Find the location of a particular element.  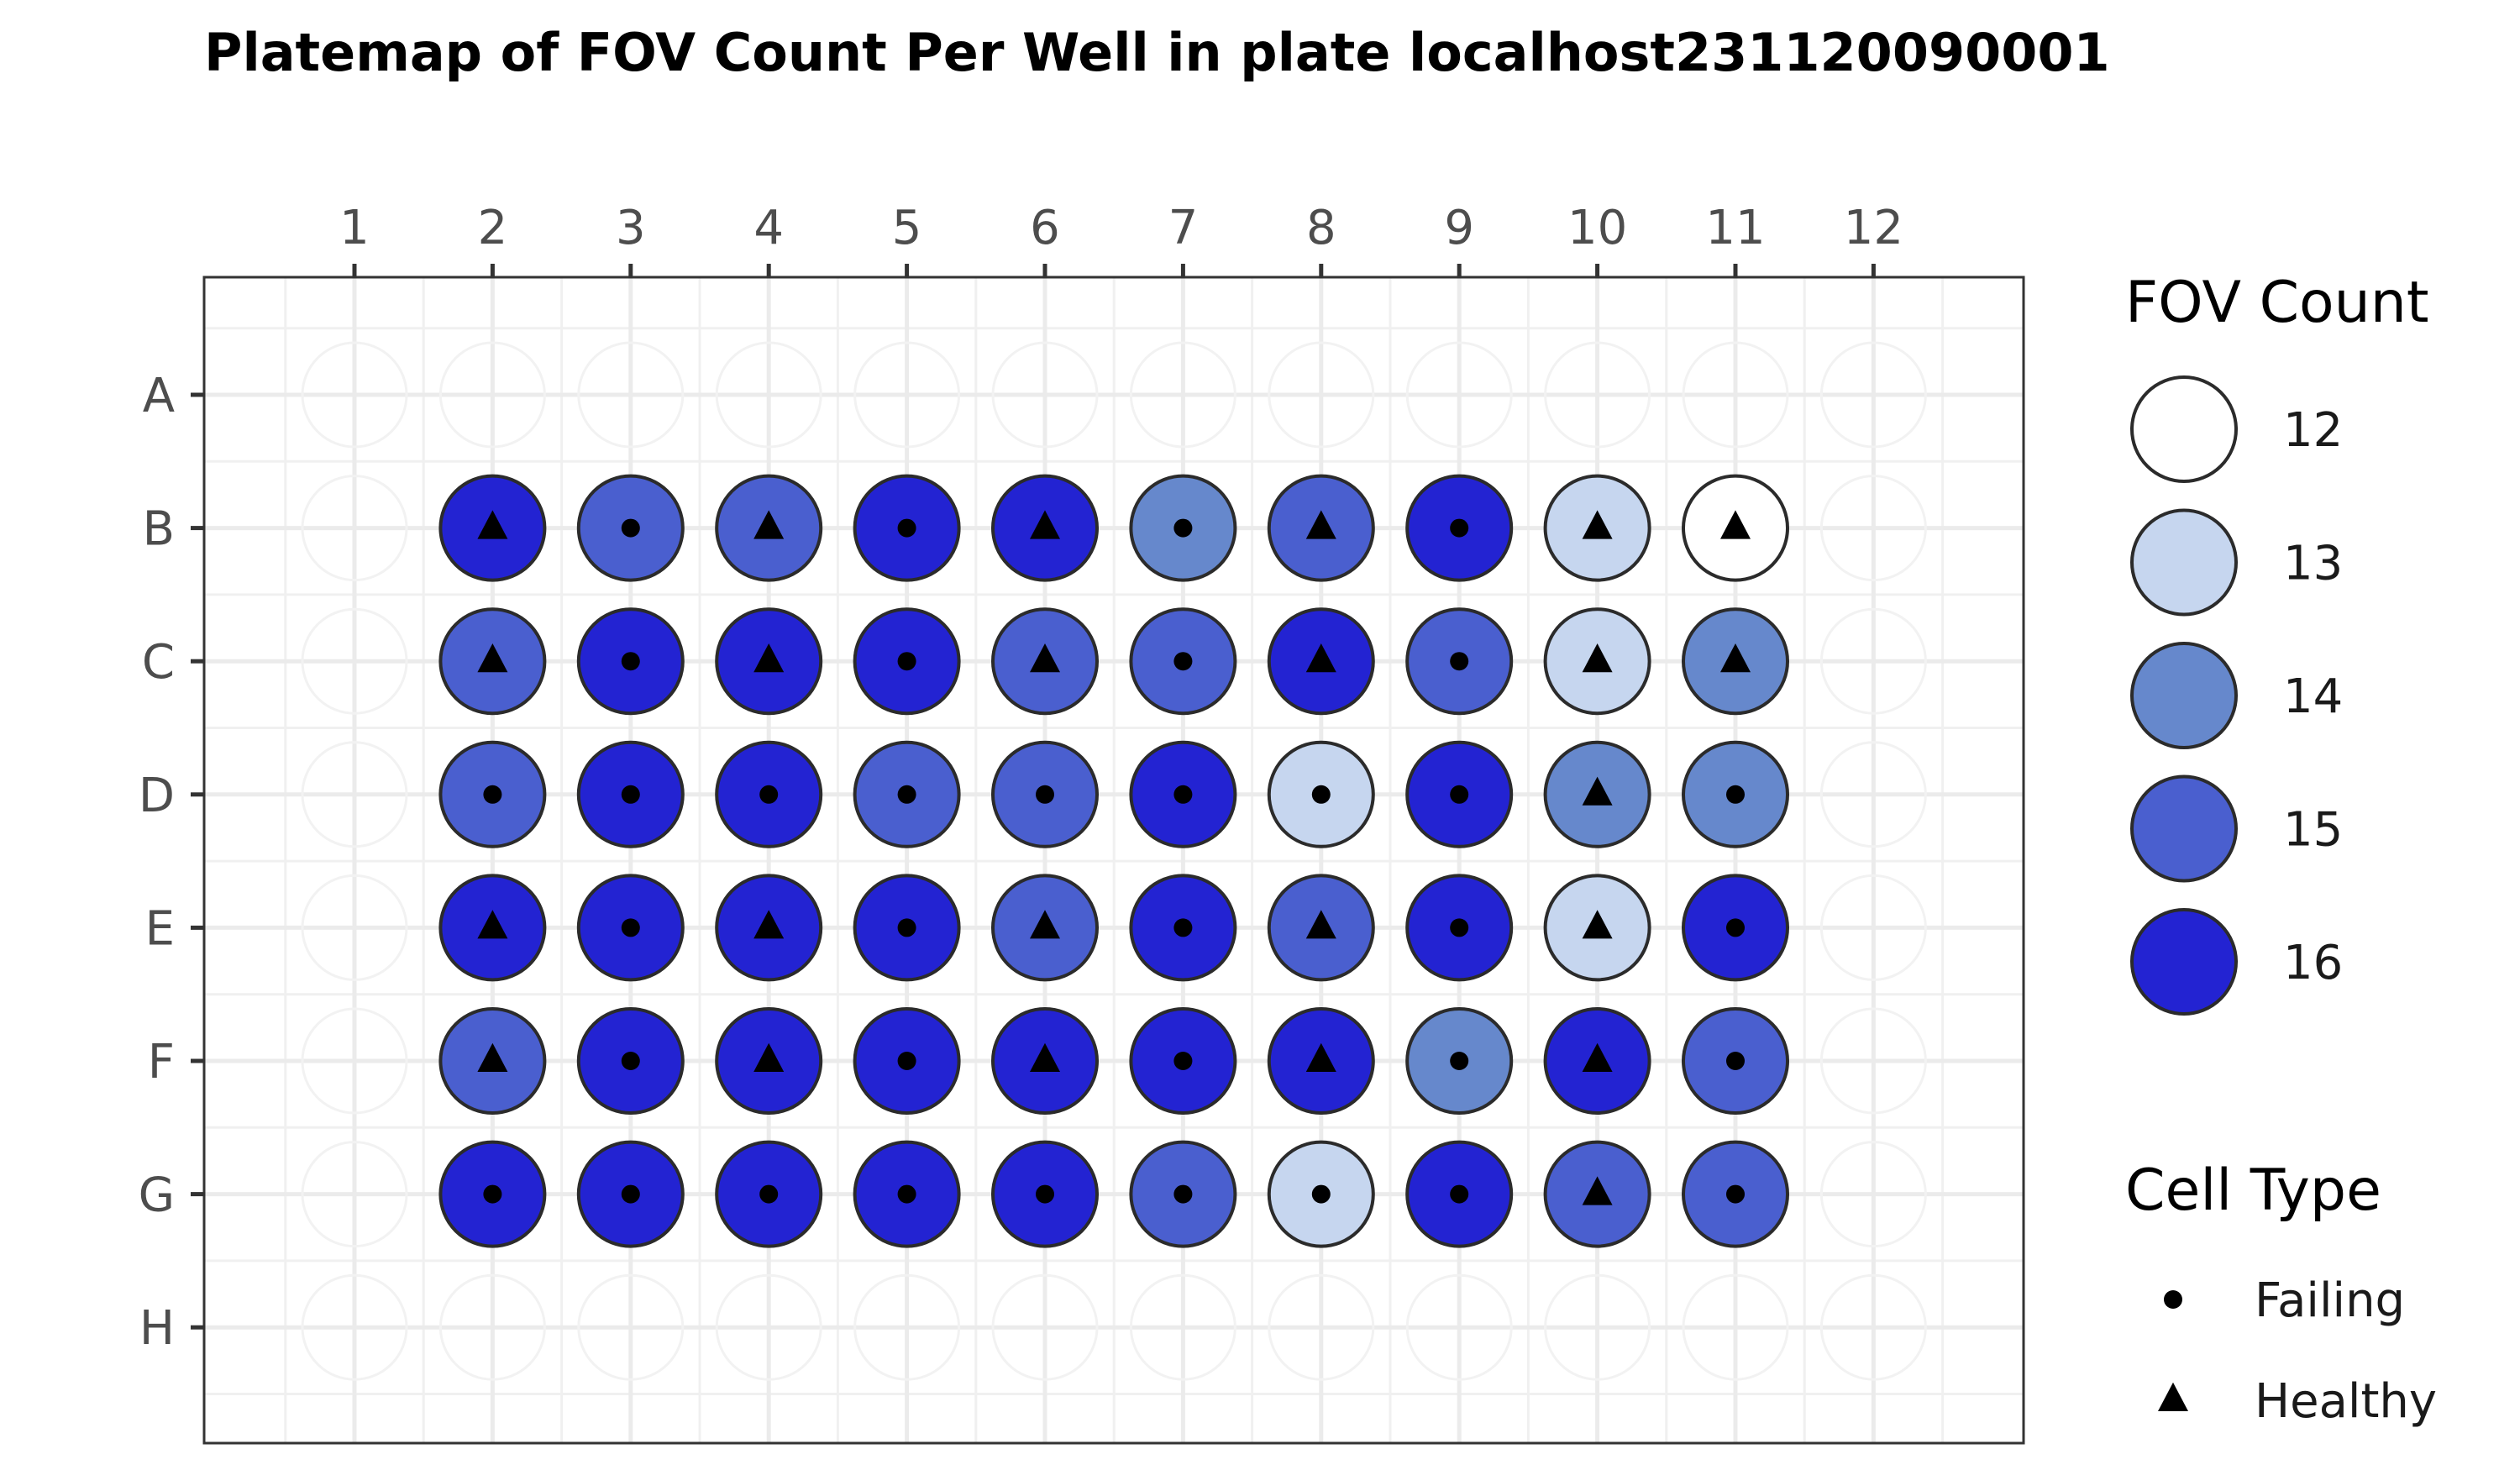

well-E9 is located at coordinates (1459, 928).